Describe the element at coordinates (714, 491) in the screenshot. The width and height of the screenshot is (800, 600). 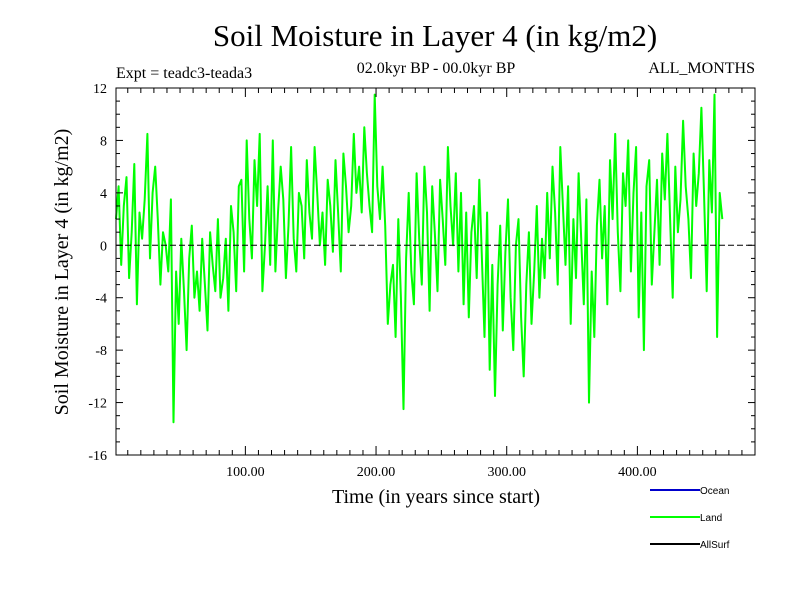
I see `legend-label-ocean: Ocean` at that location.